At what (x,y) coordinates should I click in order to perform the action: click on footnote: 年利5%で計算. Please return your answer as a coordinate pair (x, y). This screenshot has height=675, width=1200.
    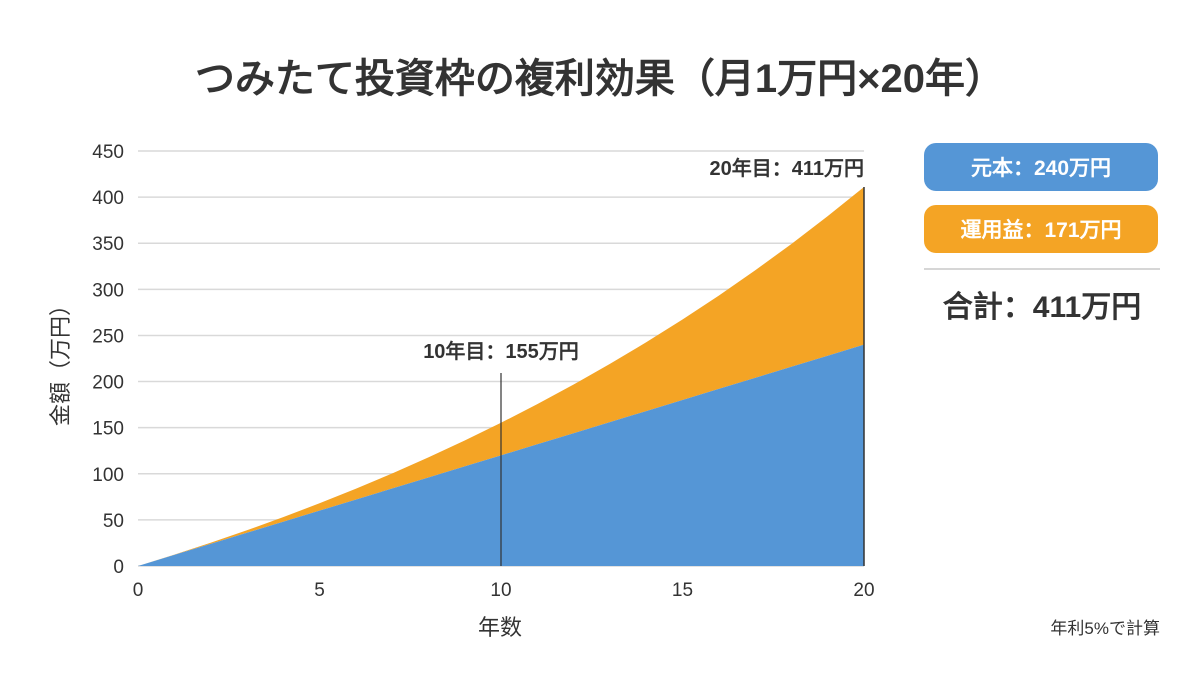
    Looking at the image, I should click on (1105, 628).